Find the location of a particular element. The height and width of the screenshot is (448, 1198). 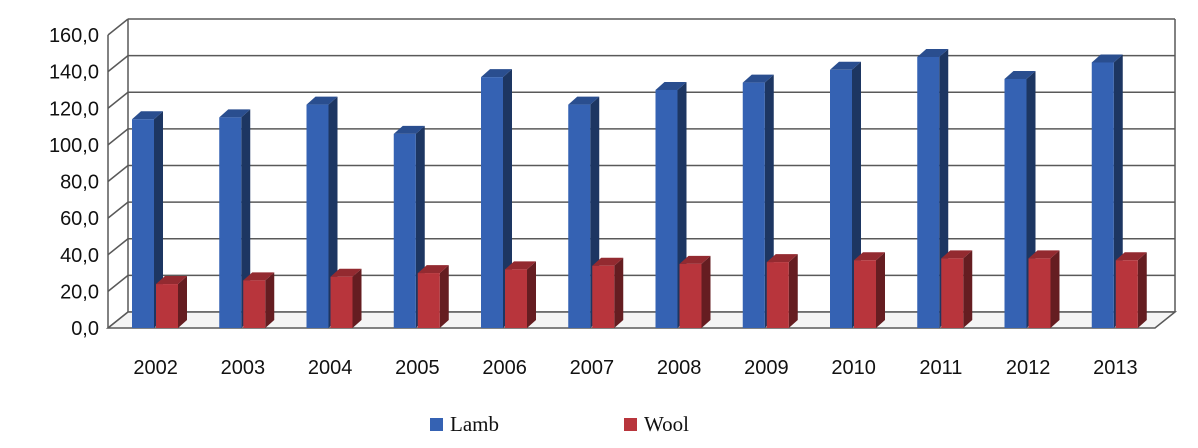

bar-wool-2005 is located at coordinates (433, 296).